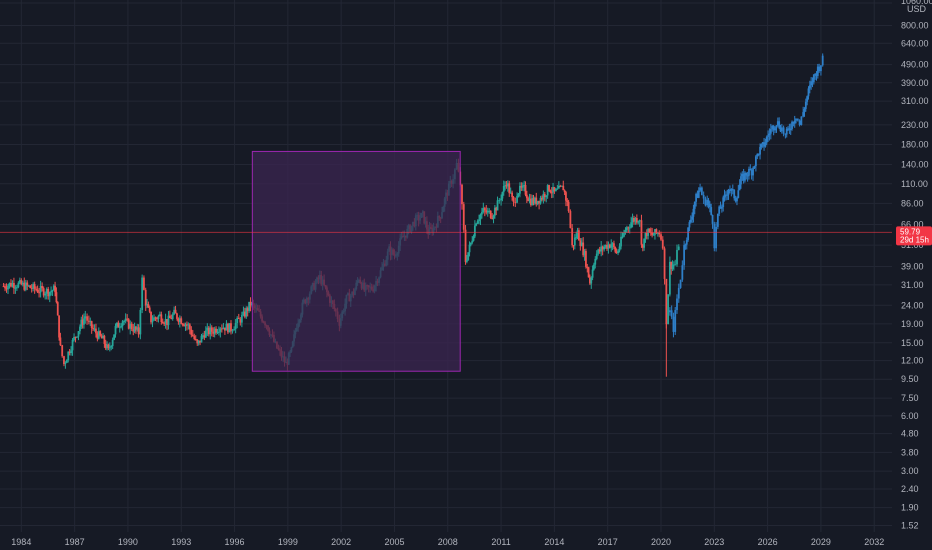 The width and height of the screenshot is (932, 550). What do you see at coordinates (746, 195) in the screenshot?
I see `projection-candles` at bounding box center [746, 195].